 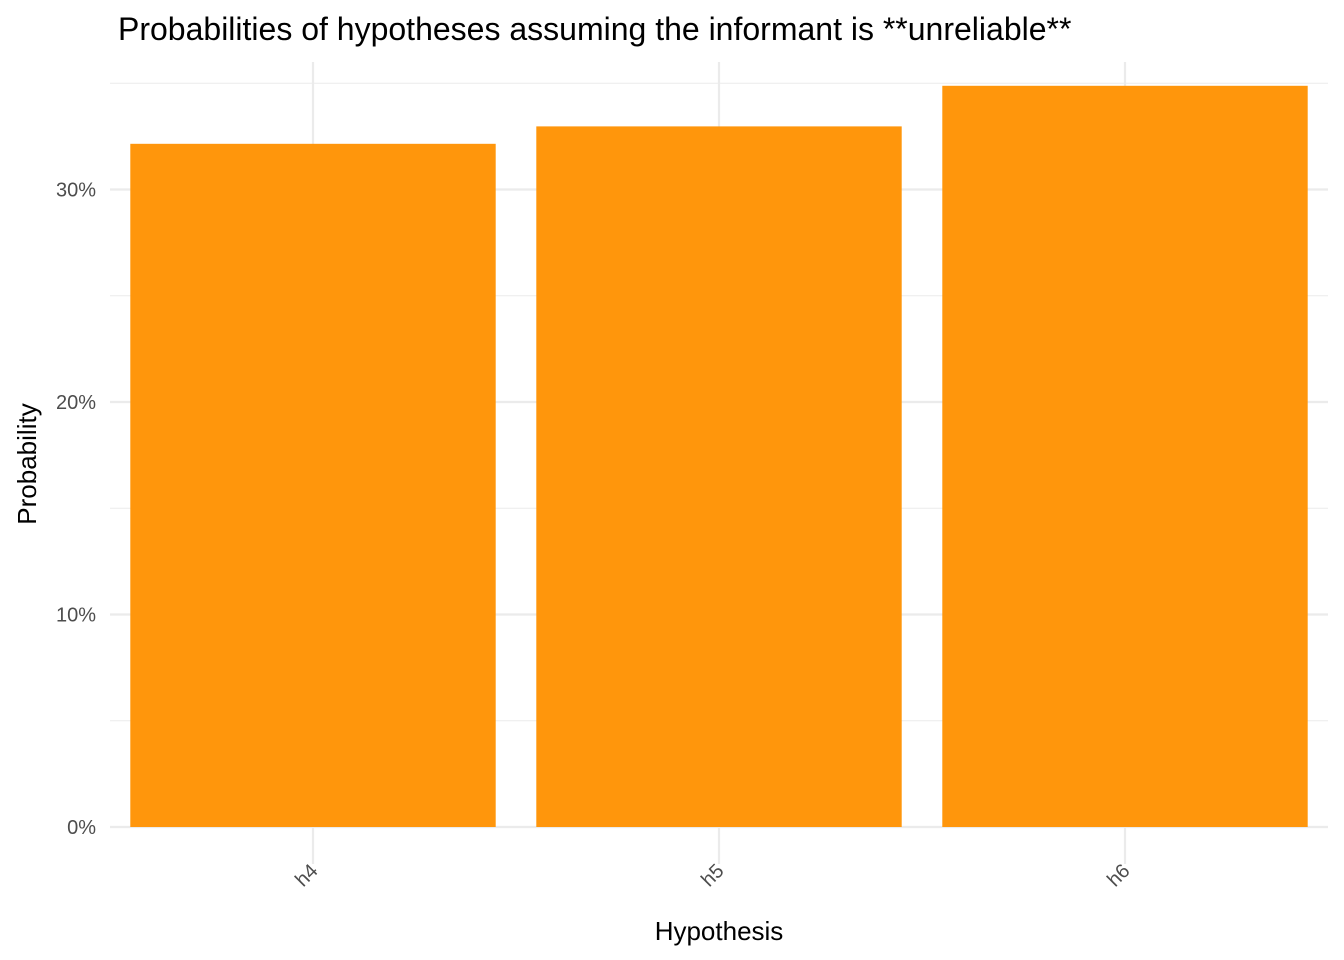 I want to click on x-tick-label-h4: h4, so click(x=306, y=875).